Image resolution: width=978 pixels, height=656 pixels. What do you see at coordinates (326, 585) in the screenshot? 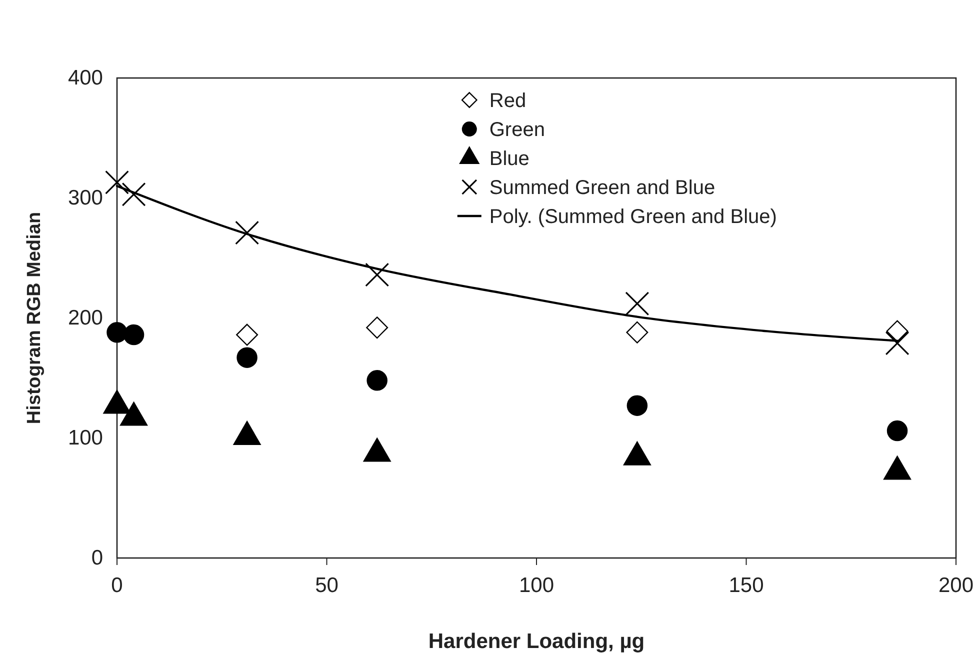
I see `x-tick-label: 50` at bounding box center [326, 585].